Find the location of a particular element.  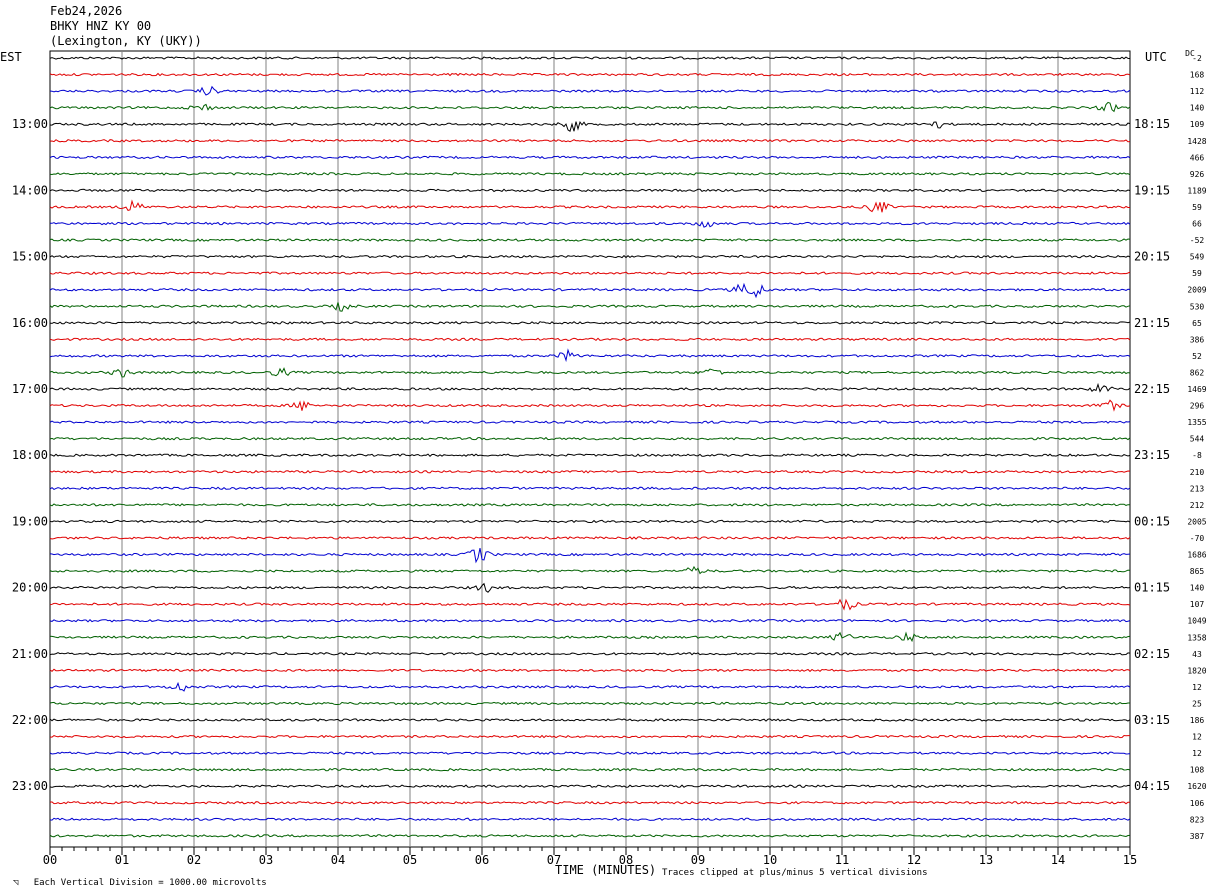

utc-hour-label: 18:15 is located at coordinates (1152, 124).